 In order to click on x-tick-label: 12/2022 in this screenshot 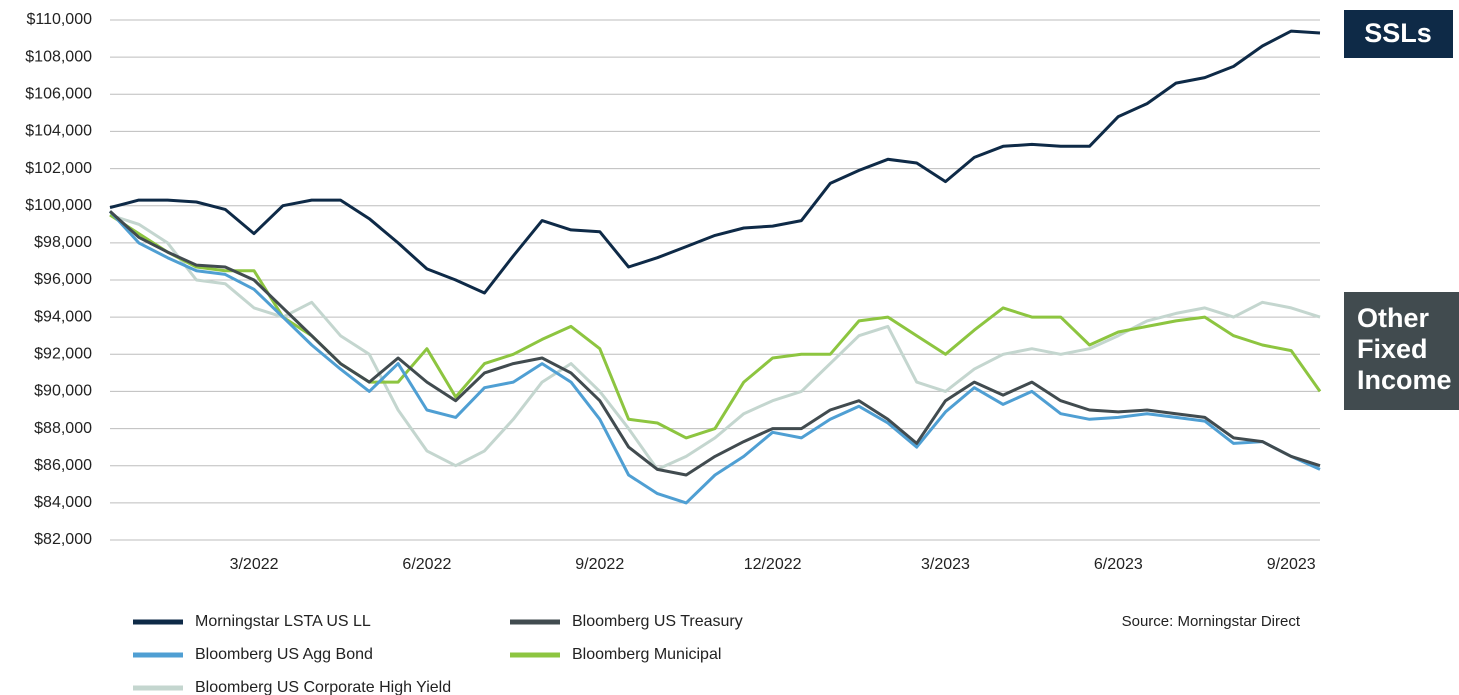, I will do `click(773, 564)`.